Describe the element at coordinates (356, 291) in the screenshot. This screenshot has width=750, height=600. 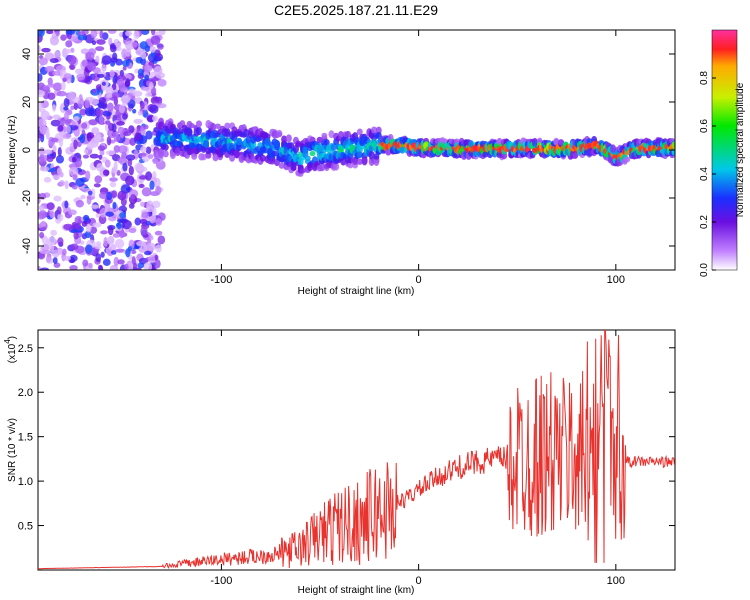
I see `spectrogram-x-axis-label: Height of straight line (km)` at that location.